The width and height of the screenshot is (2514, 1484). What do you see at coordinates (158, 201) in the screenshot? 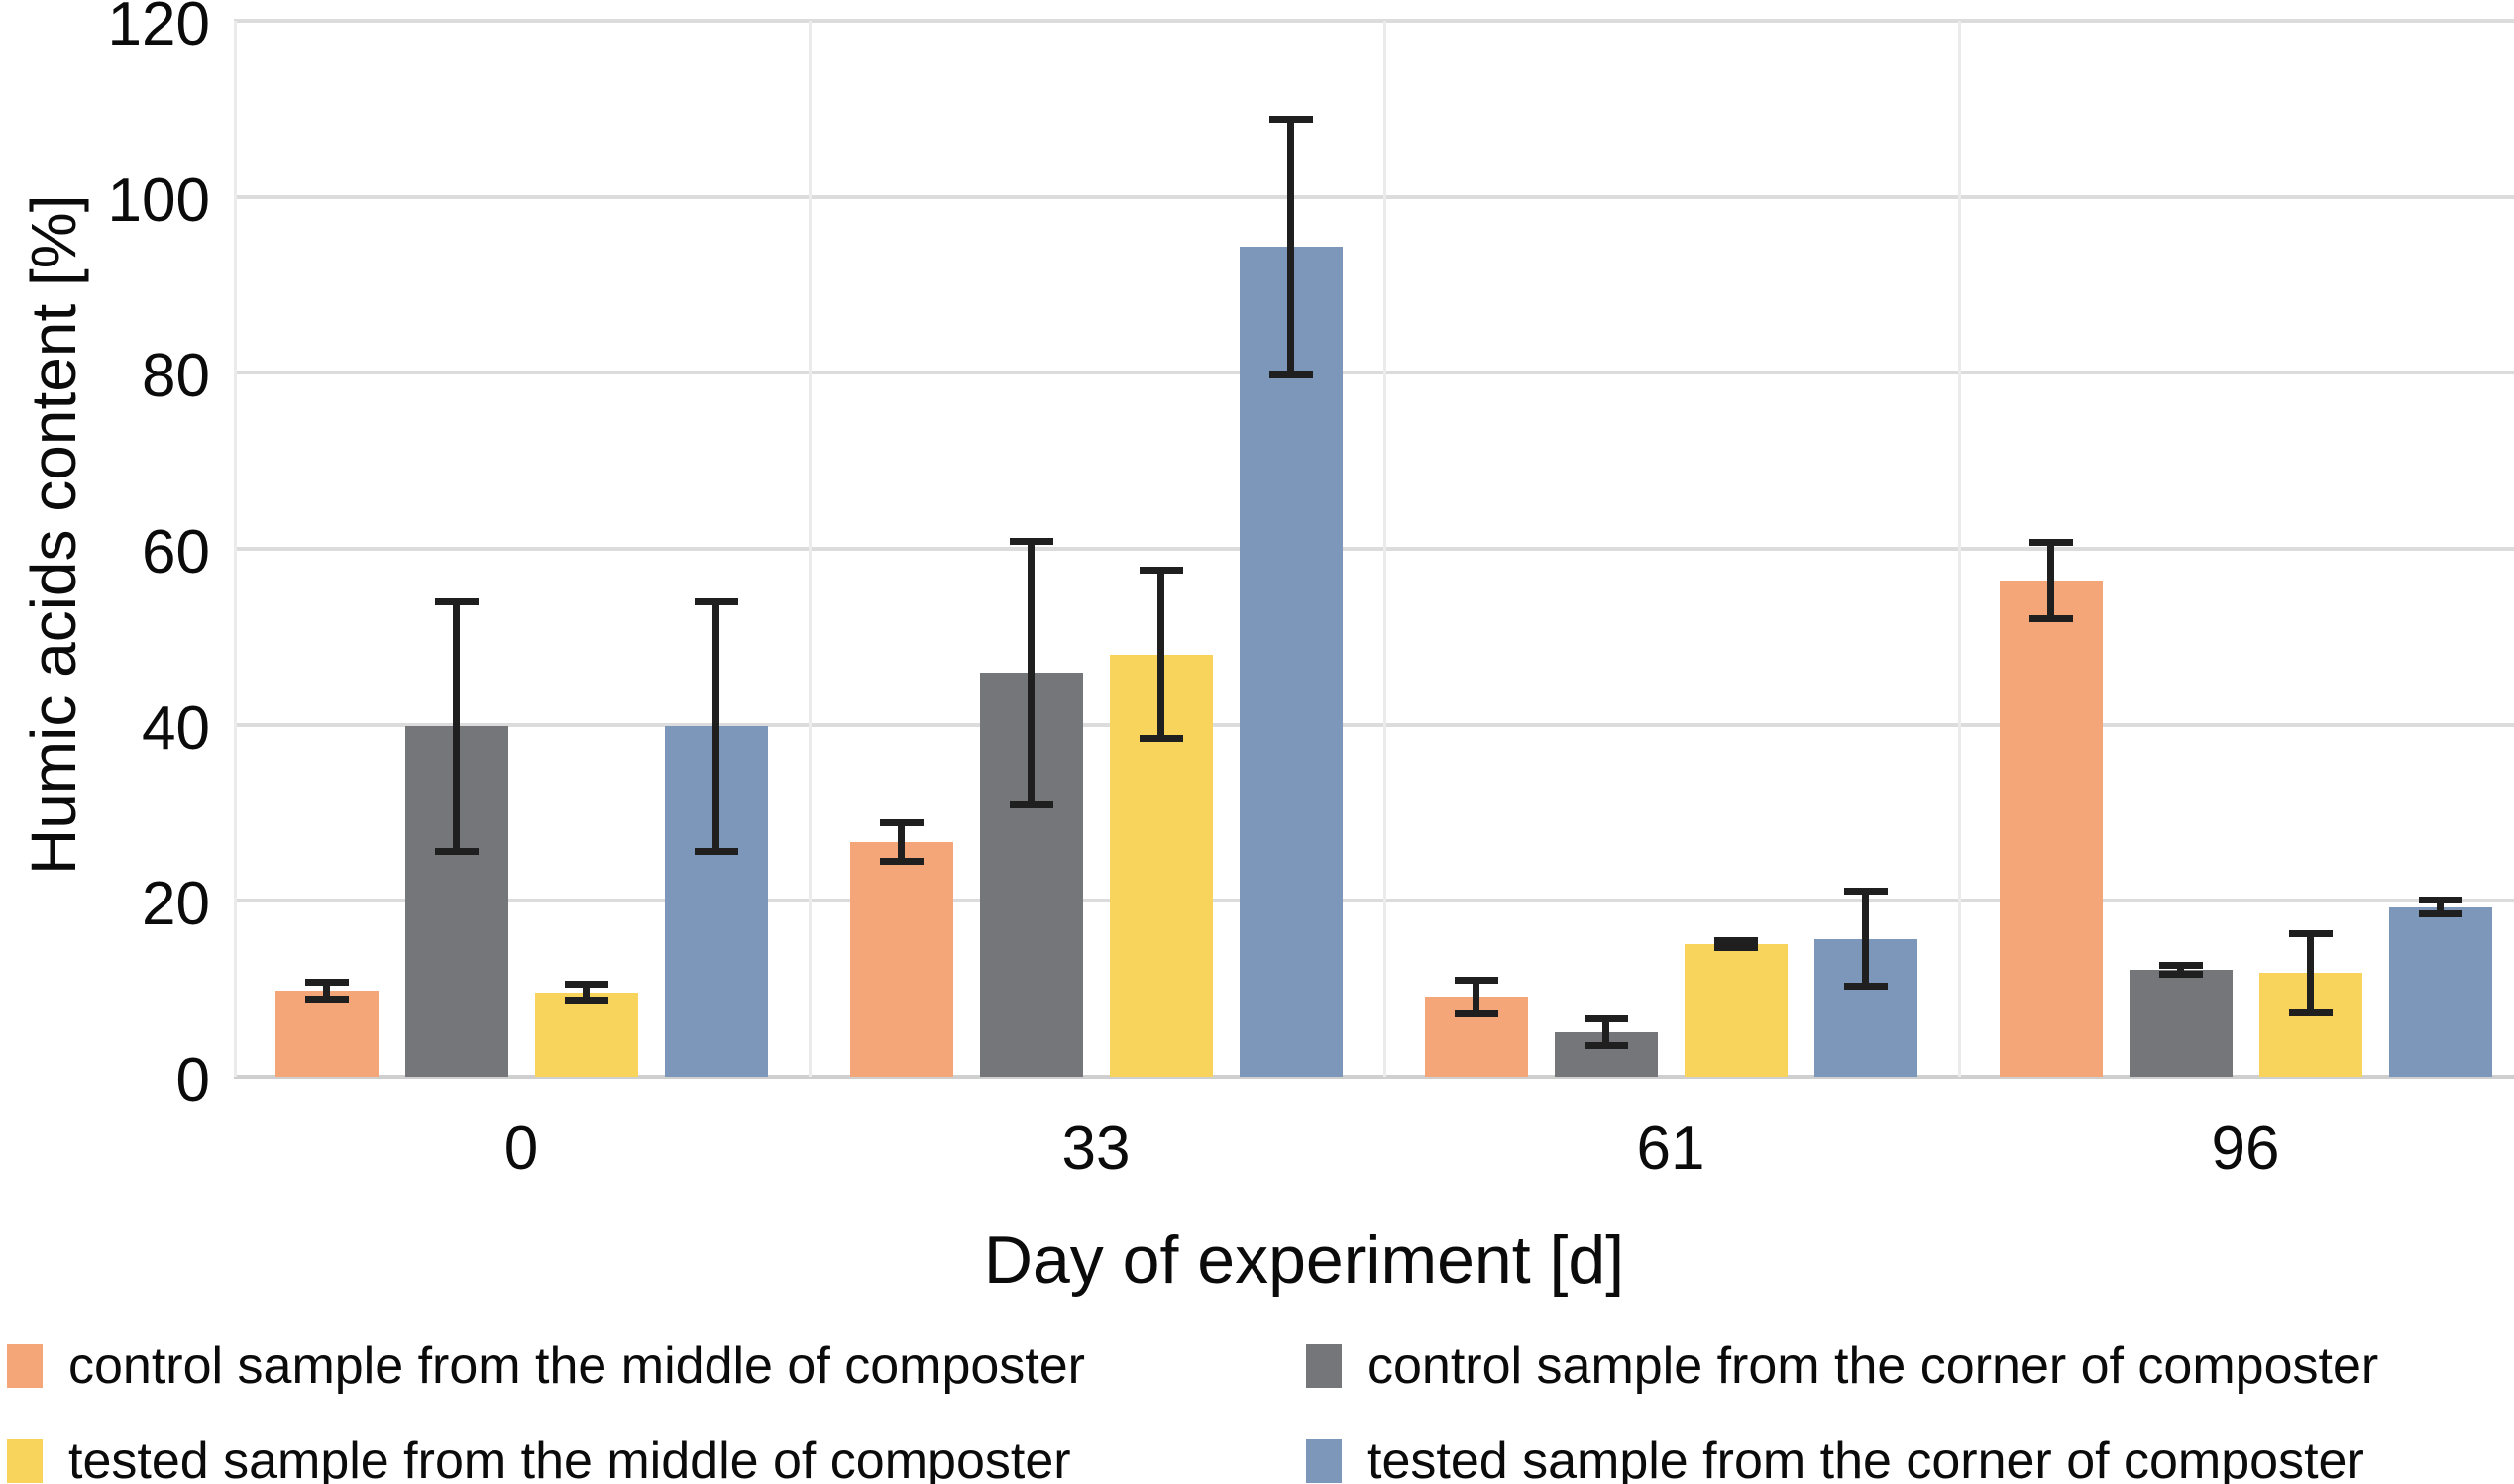
I see `y-tick-label-100: 100` at bounding box center [158, 201].